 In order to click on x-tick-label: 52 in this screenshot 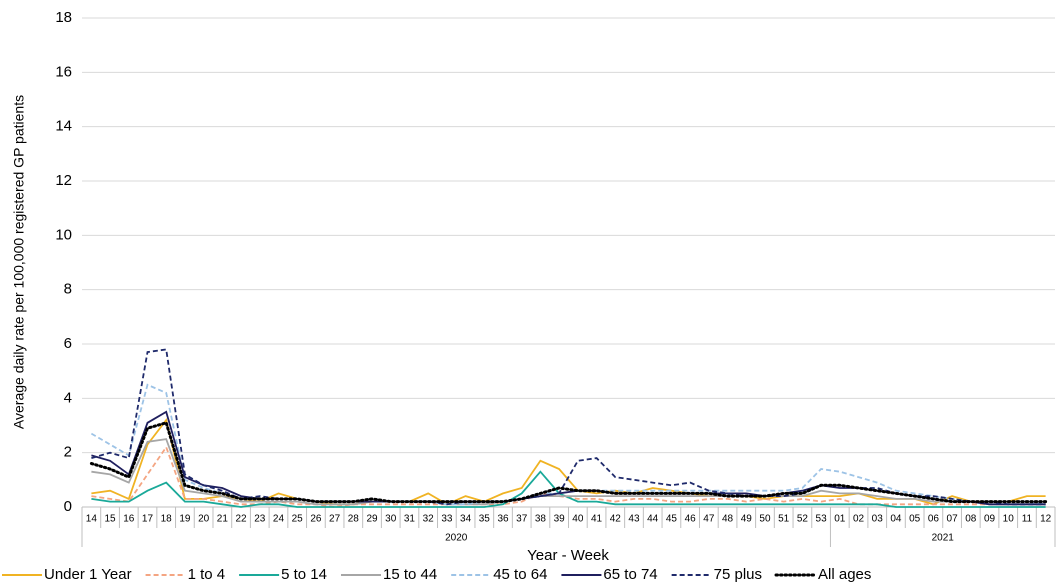, I will do `click(803, 519)`.